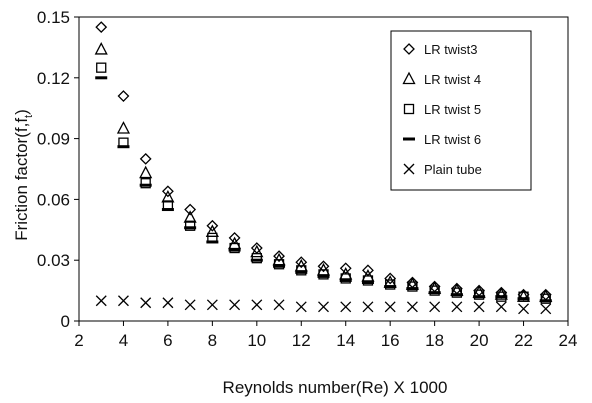 The height and width of the screenshot is (403, 592). What do you see at coordinates (256, 340) in the screenshot?
I see `x-tick-label: 10` at bounding box center [256, 340].